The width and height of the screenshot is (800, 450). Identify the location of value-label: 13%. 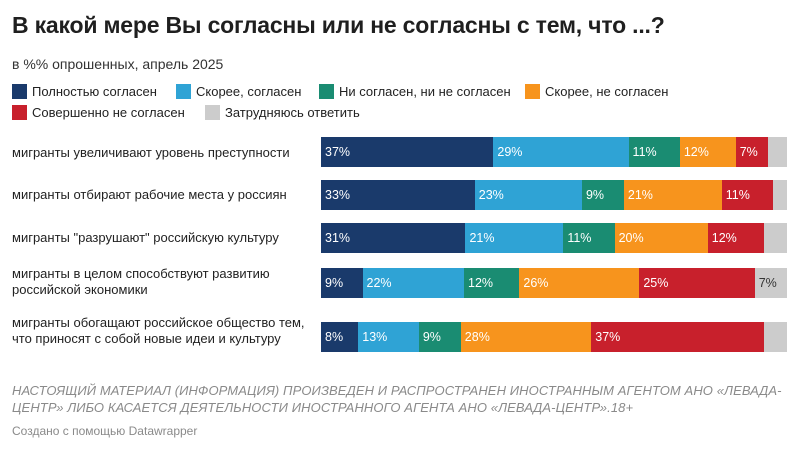
(375, 337).